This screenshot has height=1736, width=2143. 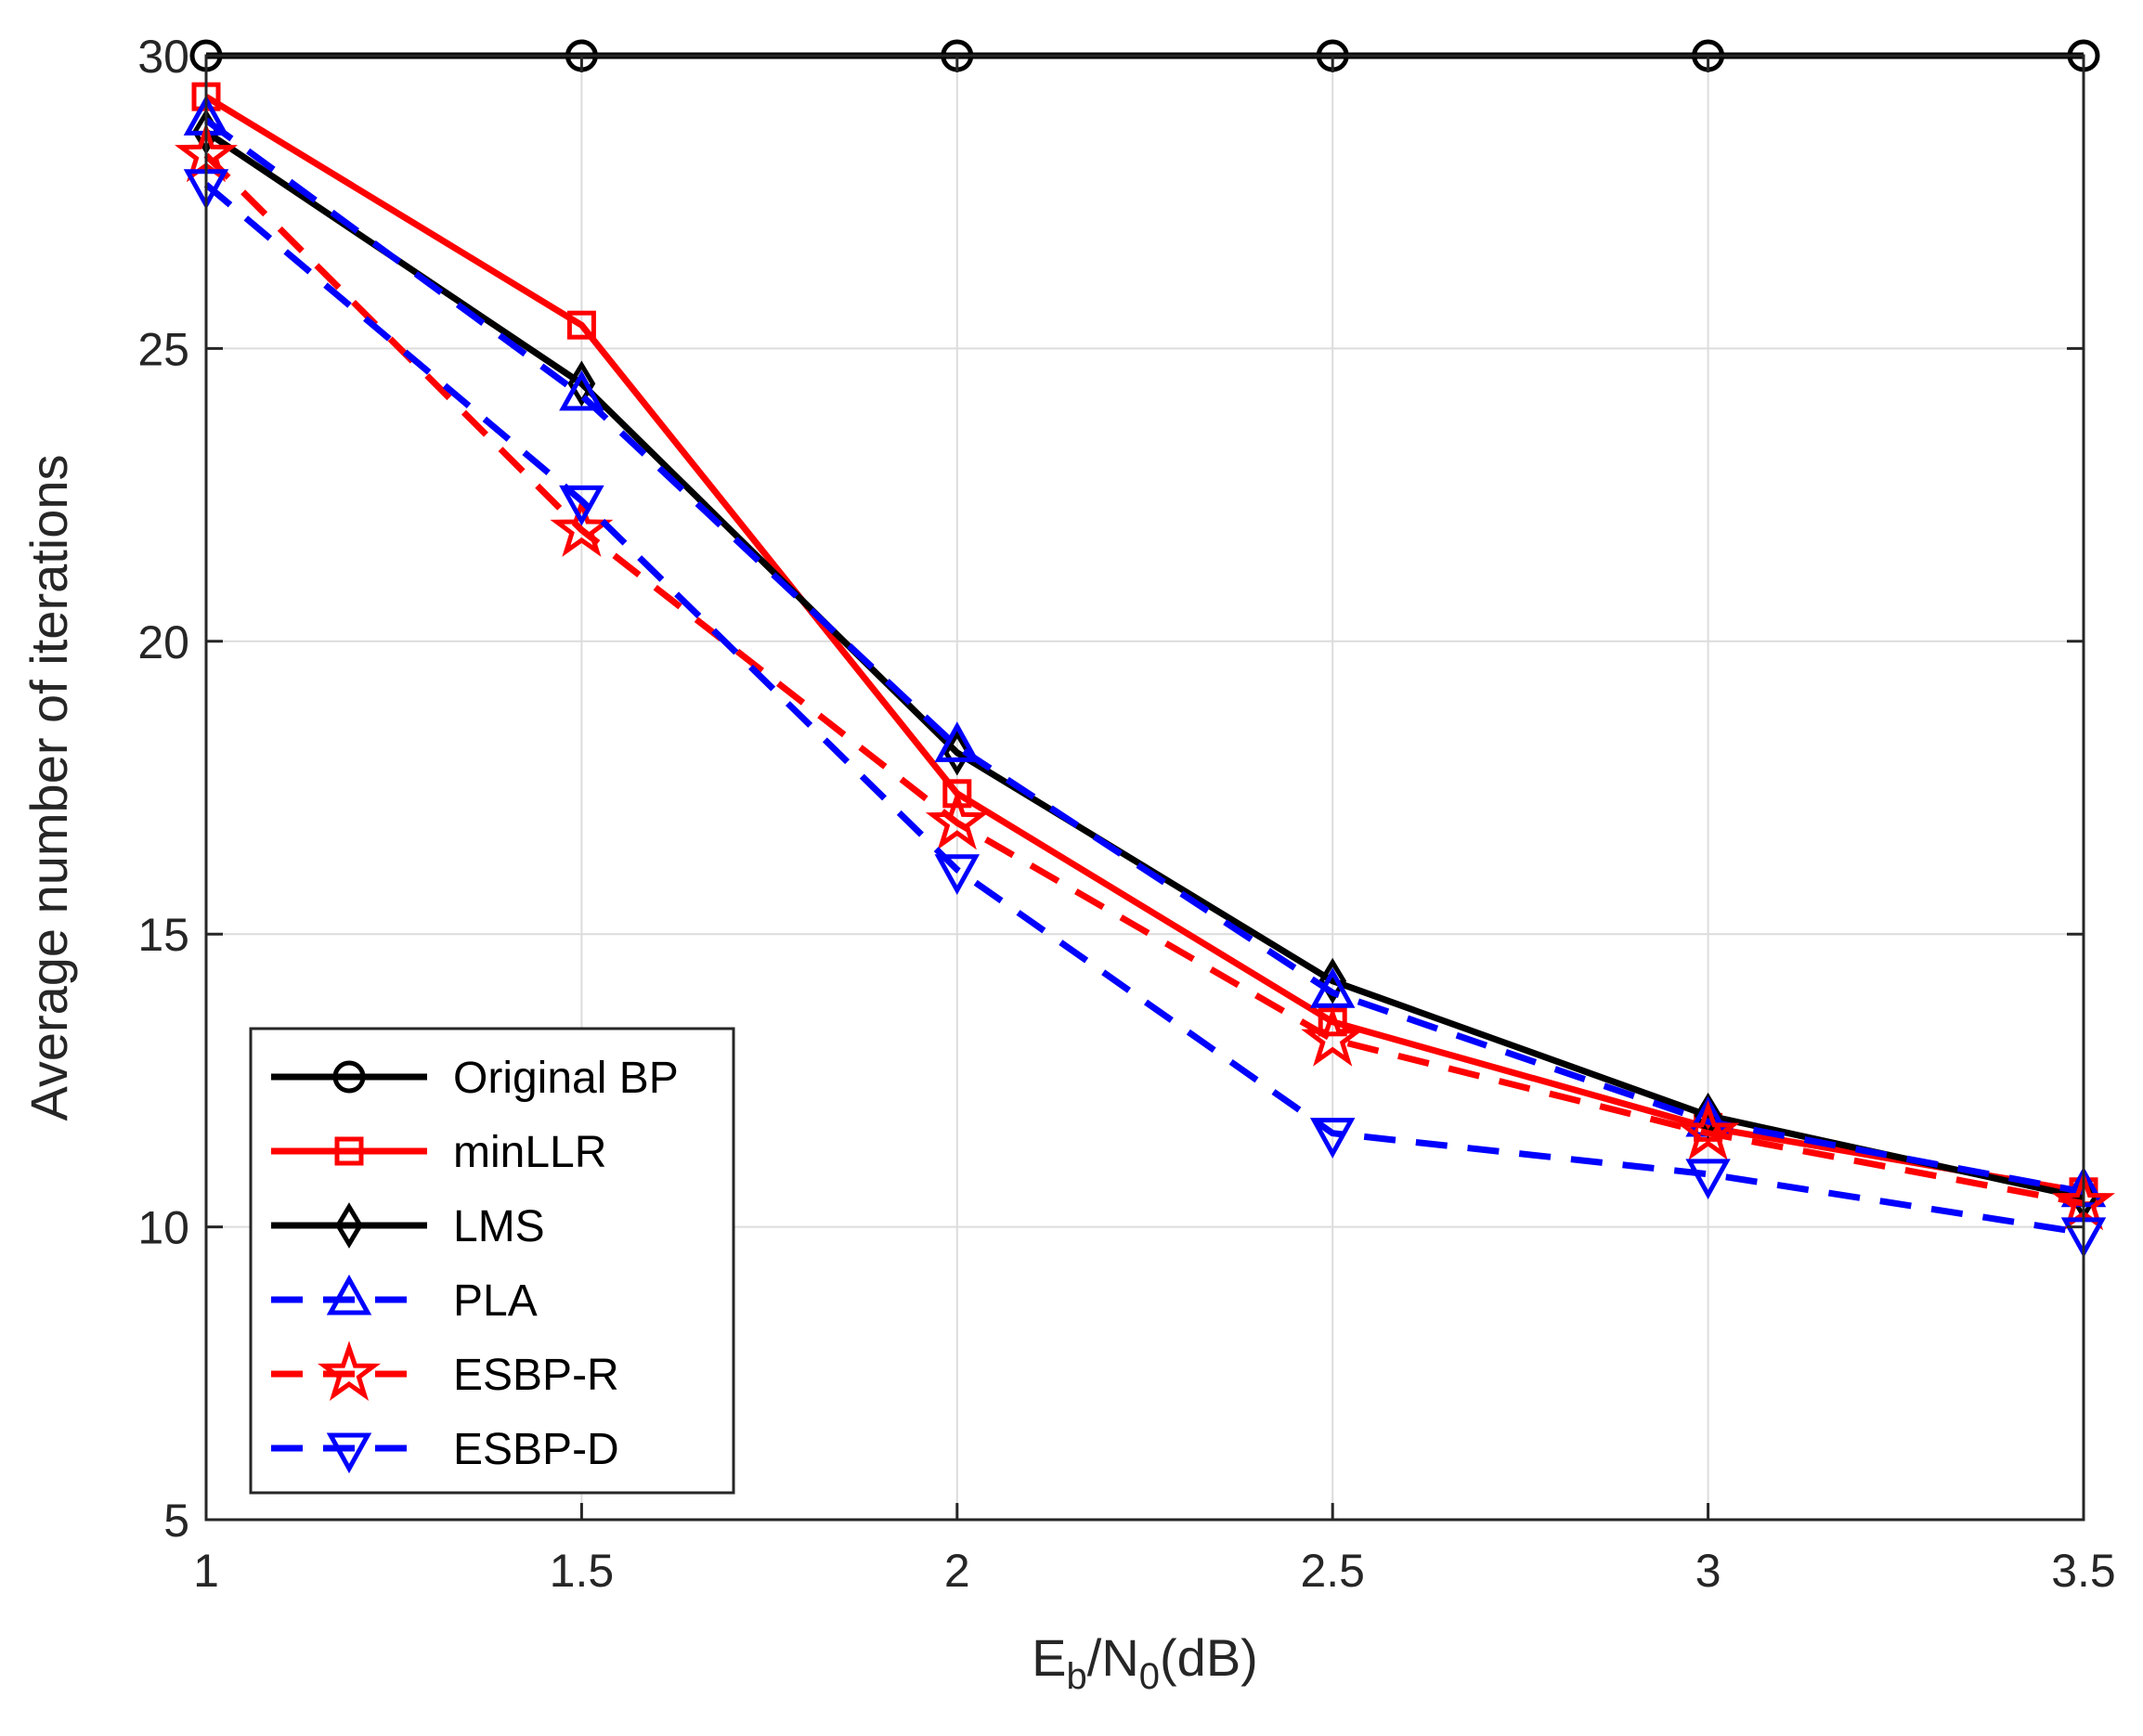 What do you see at coordinates (176, 1521) in the screenshot?
I see `y-tick-label: 5` at bounding box center [176, 1521].